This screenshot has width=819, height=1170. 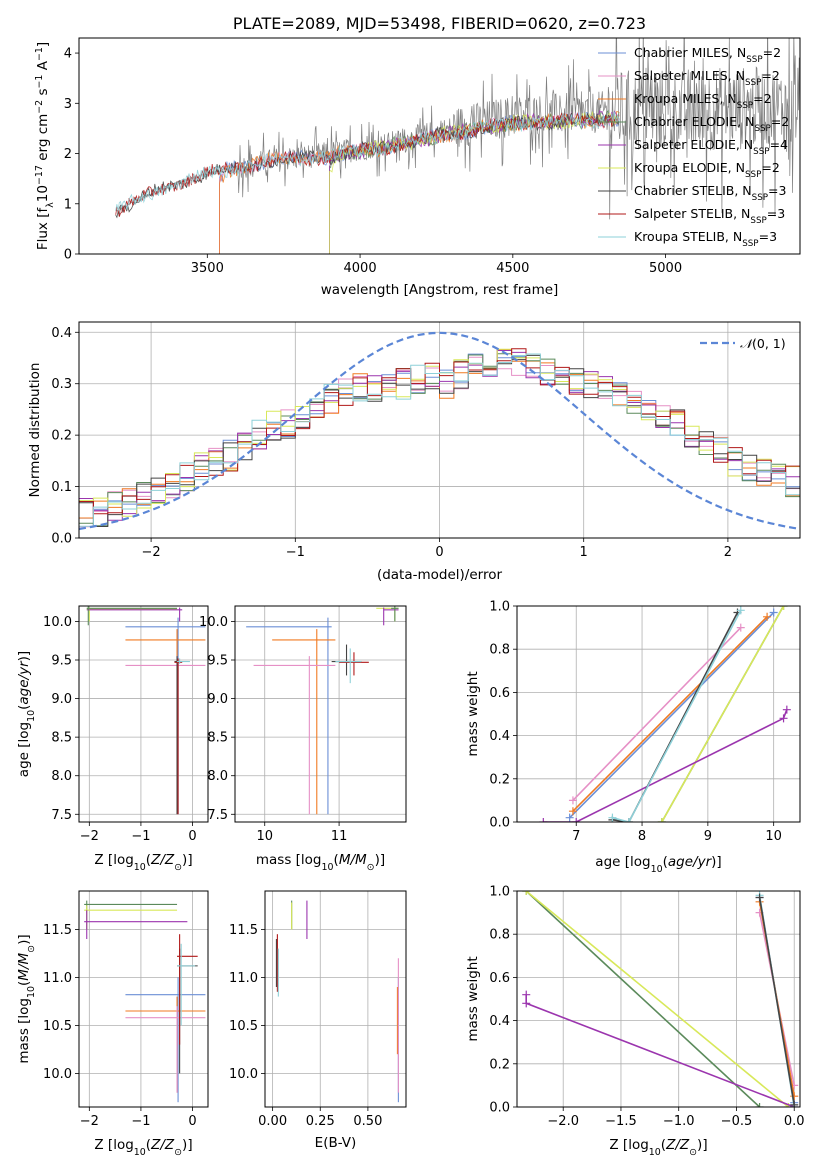 What do you see at coordinates (336, 1143) in the screenshot?
I see `x-axis-label: E(B-V)` at bounding box center [336, 1143].